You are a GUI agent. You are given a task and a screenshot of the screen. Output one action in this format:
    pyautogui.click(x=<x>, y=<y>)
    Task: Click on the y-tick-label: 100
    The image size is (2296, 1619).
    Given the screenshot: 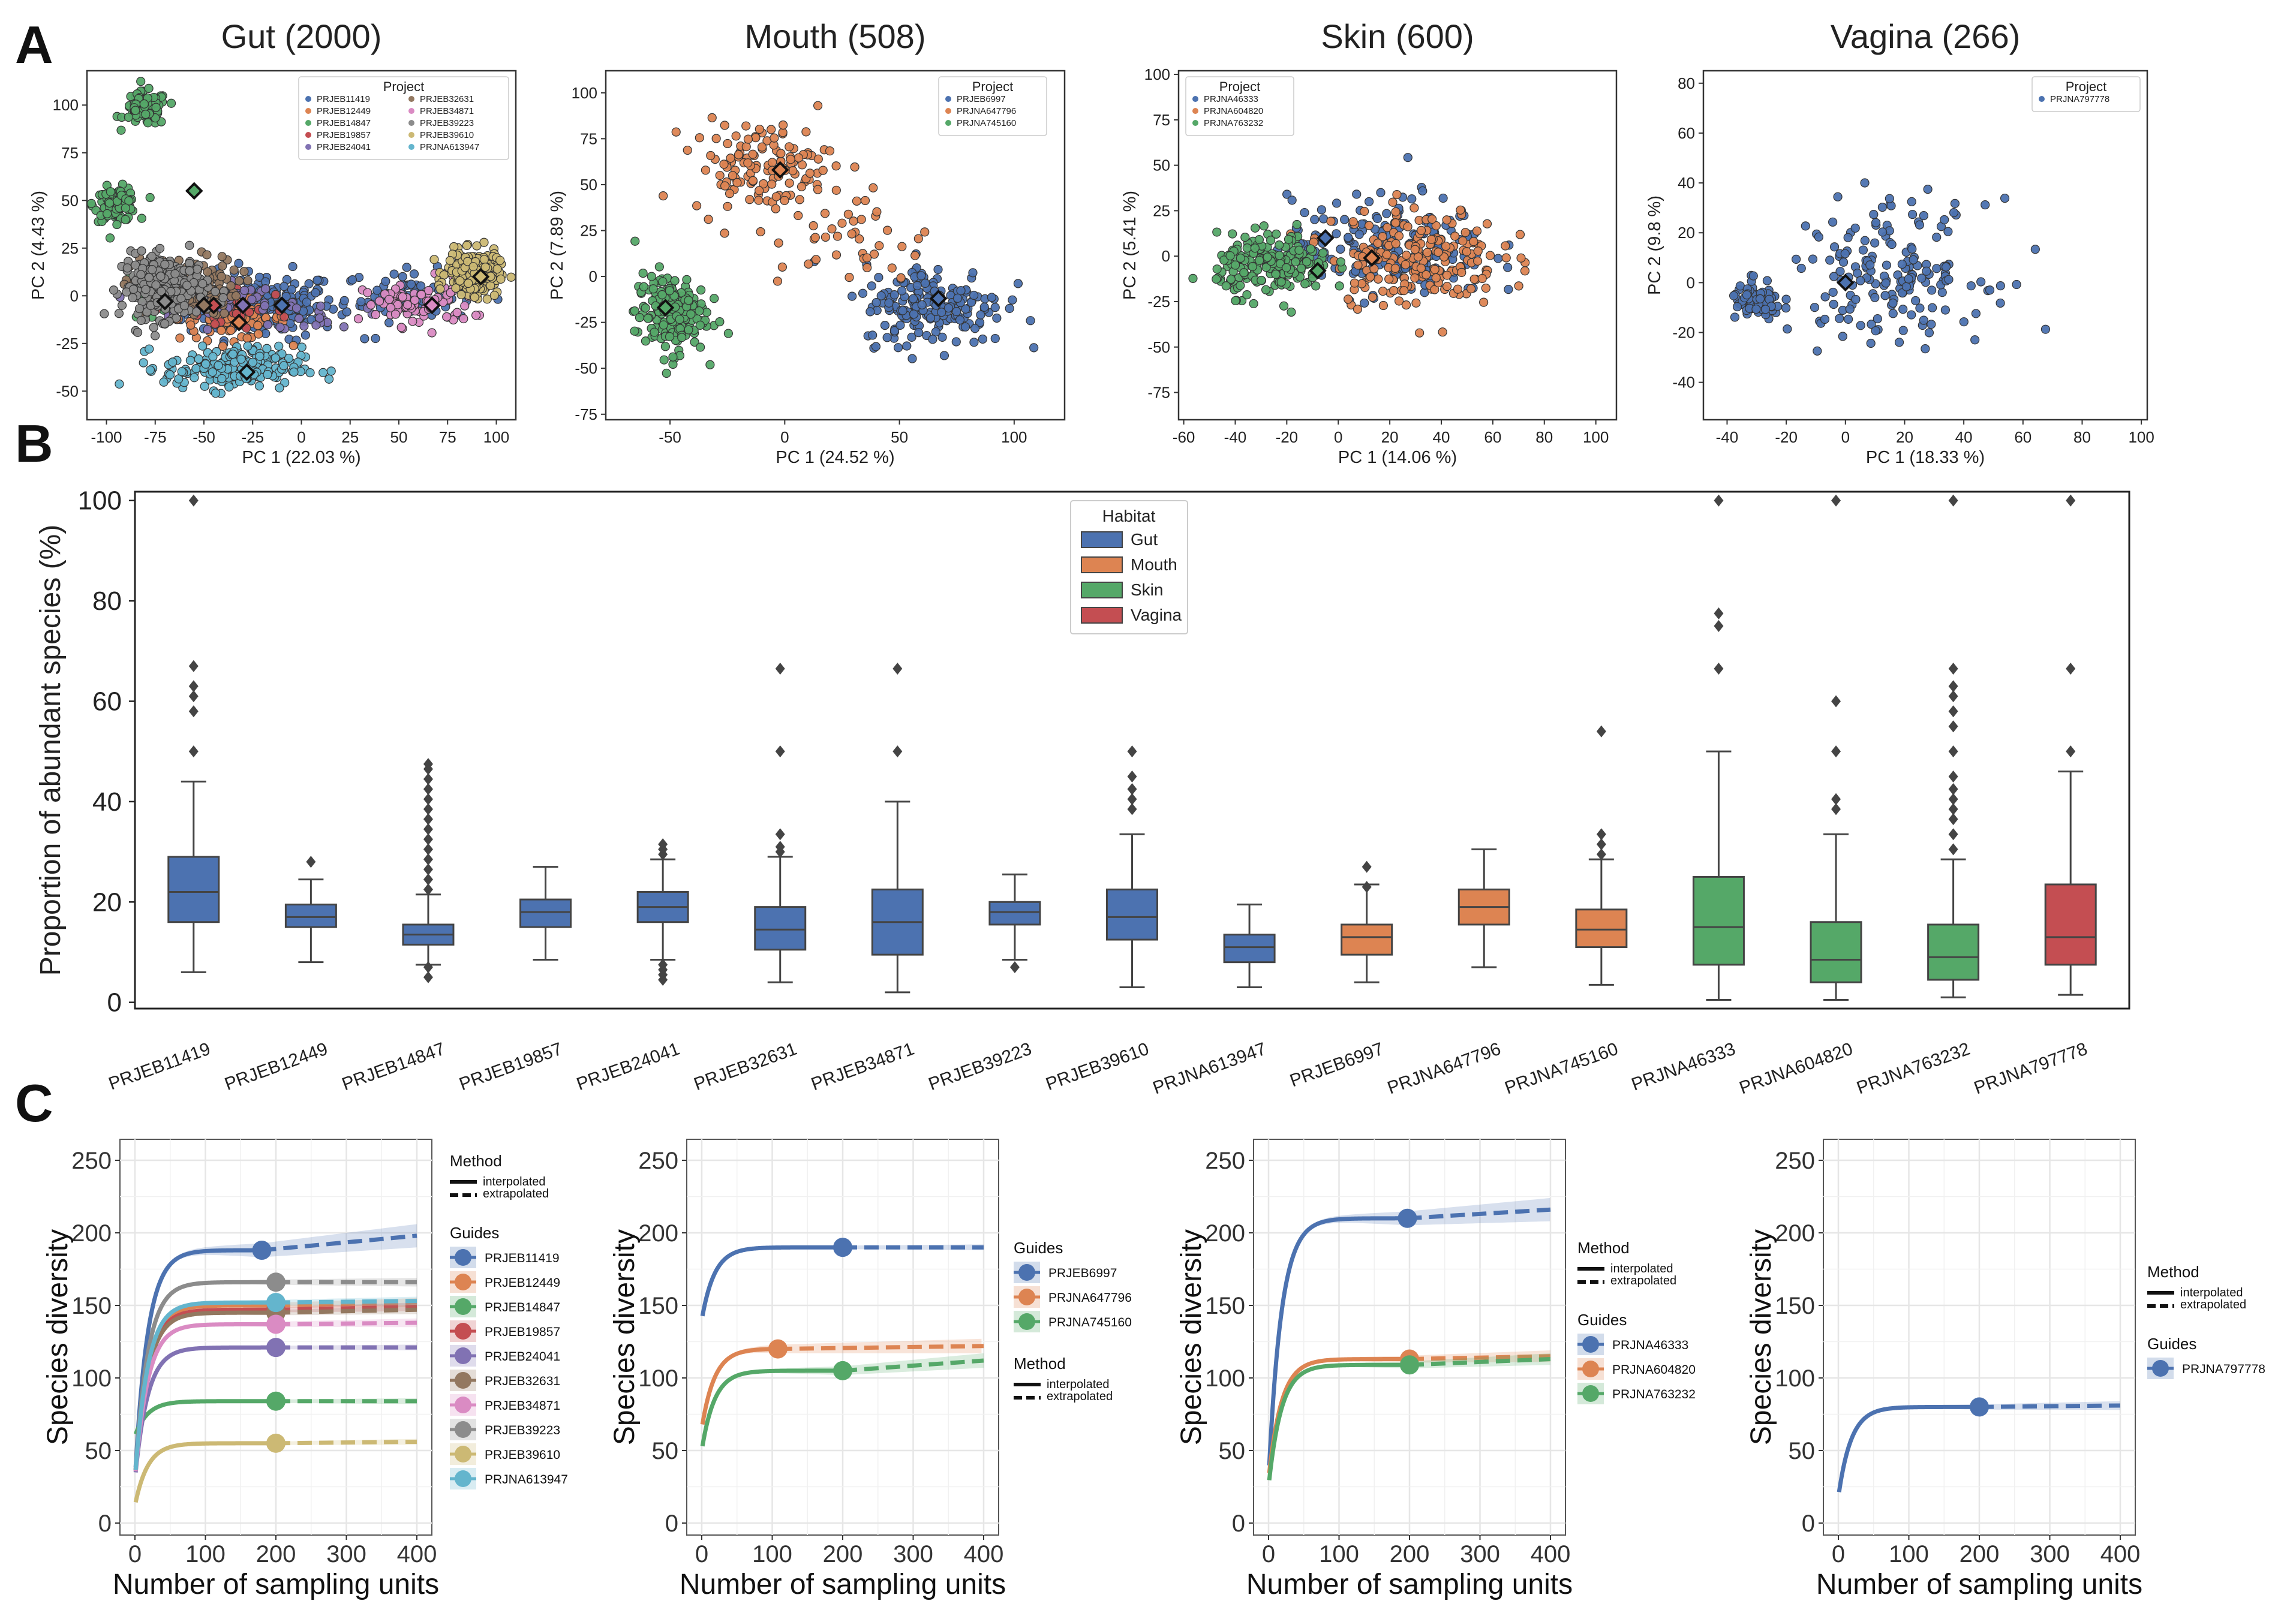 What is the action you would take?
    pyautogui.click(x=1795, y=1378)
    